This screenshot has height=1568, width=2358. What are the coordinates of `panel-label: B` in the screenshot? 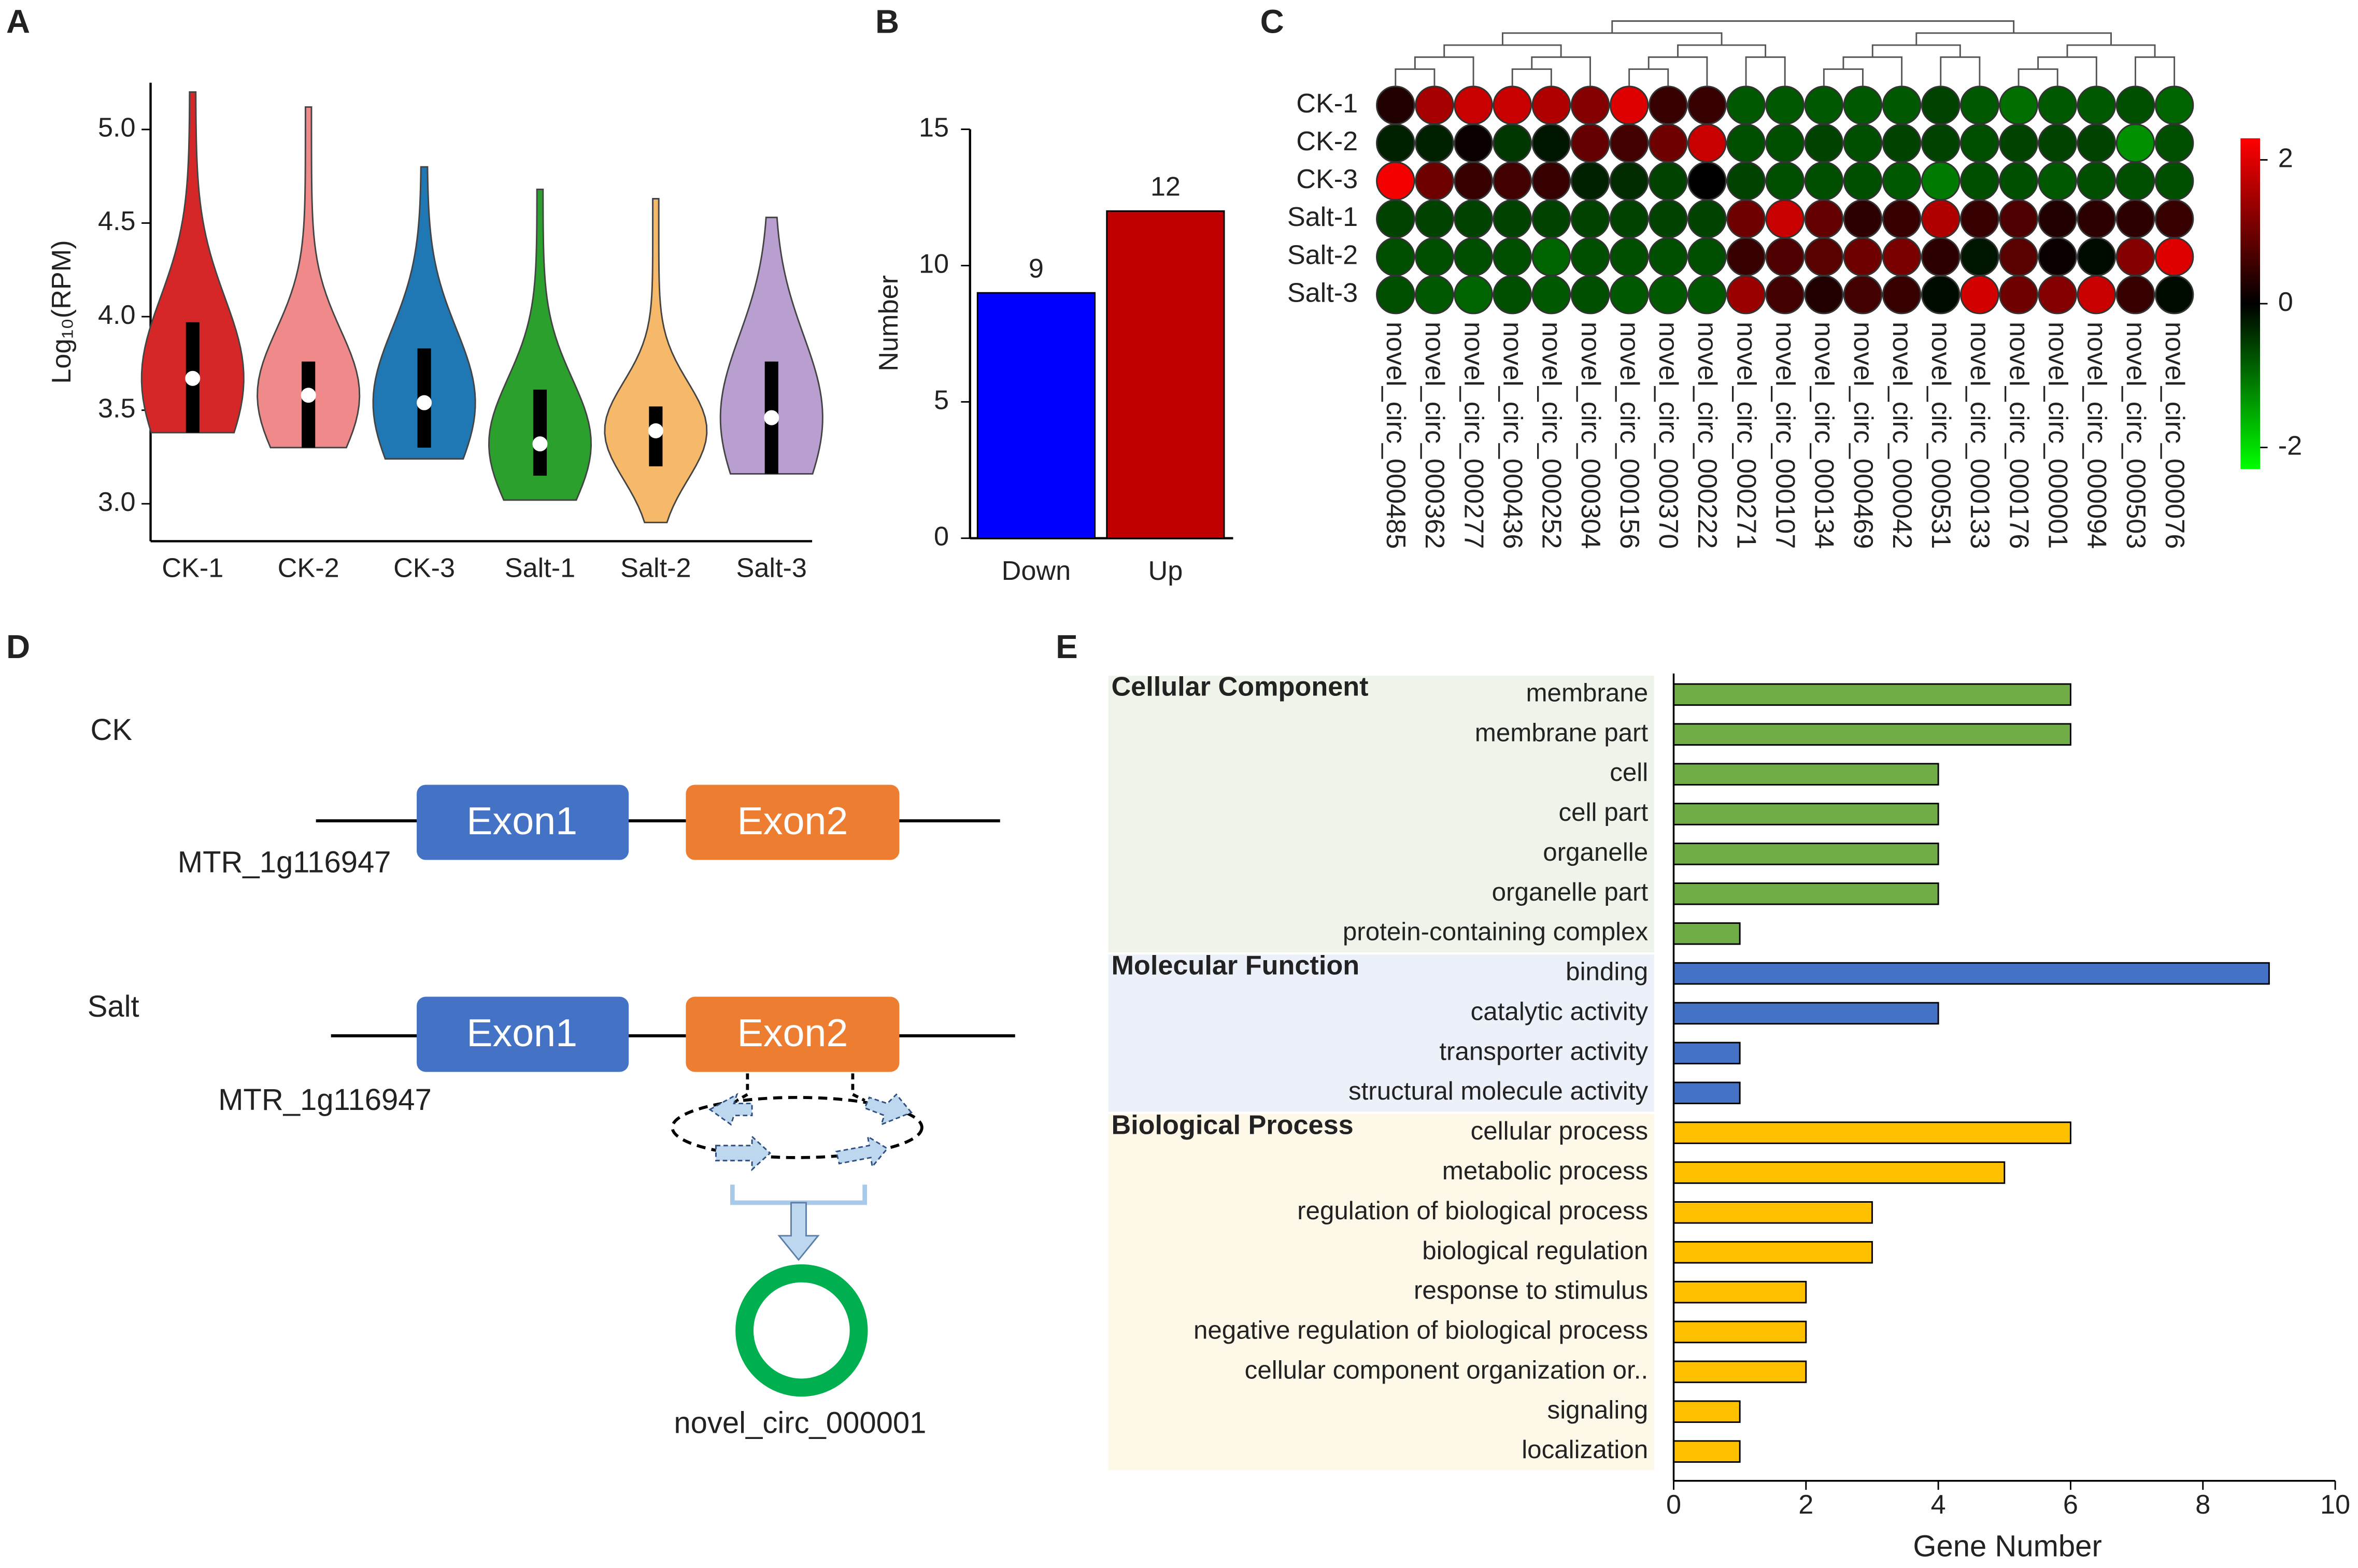 It's located at (887, 21).